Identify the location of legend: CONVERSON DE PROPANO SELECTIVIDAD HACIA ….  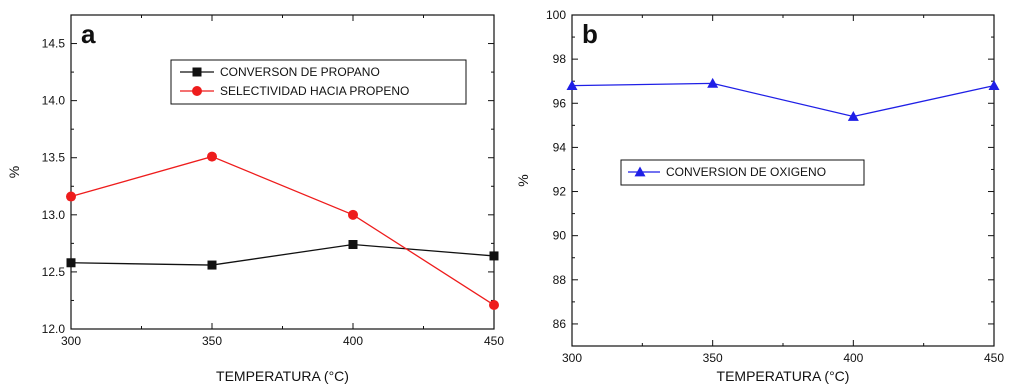
(318, 82).